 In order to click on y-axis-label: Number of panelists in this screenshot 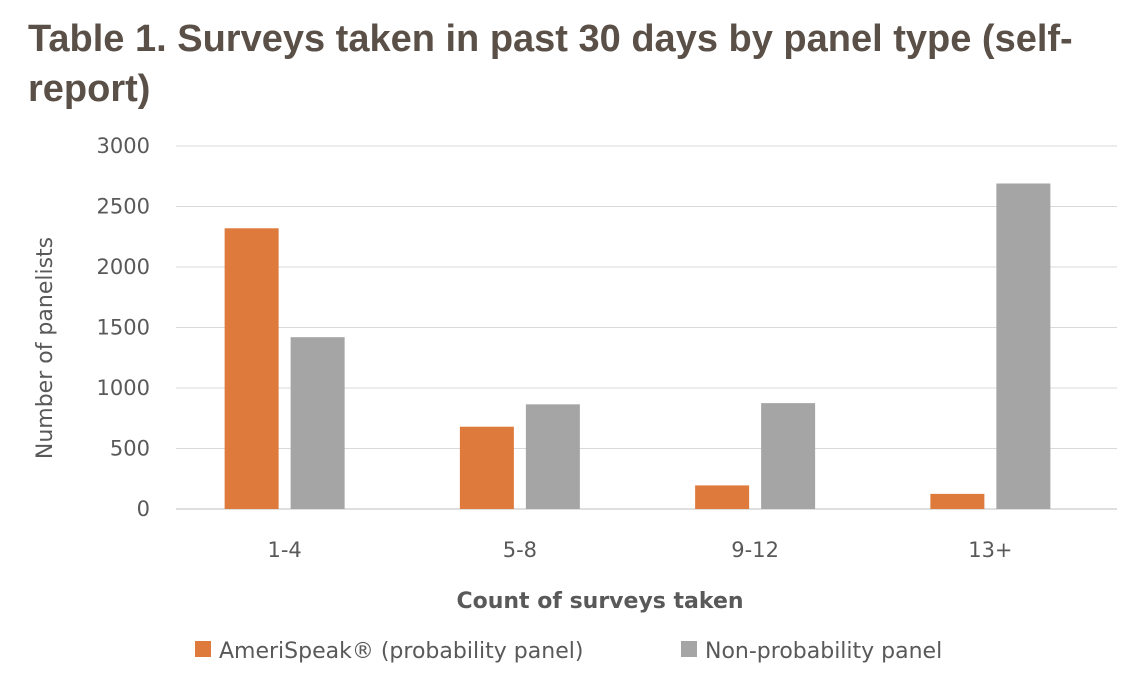, I will do `click(45, 348)`.